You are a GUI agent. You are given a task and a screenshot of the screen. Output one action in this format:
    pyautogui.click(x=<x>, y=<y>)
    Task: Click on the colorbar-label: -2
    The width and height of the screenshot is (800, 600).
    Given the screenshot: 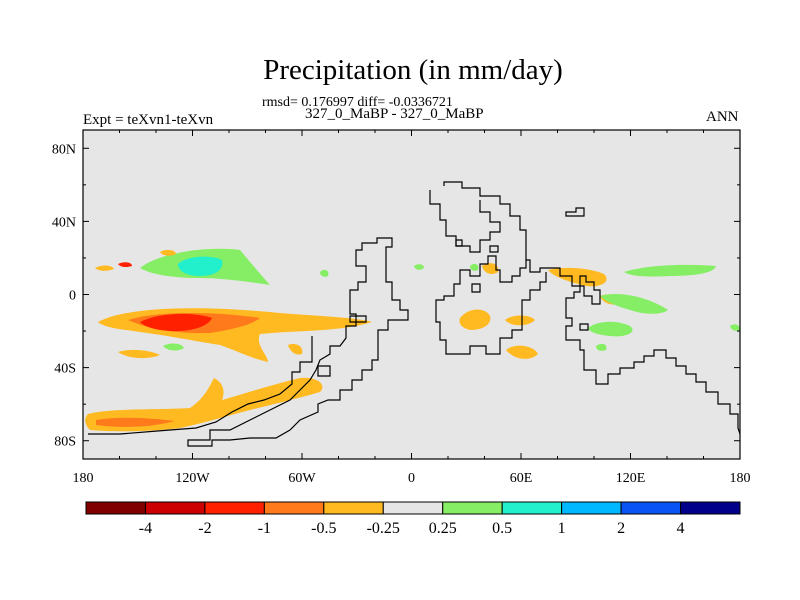 What is the action you would take?
    pyautogui.click(x=204, y=528)
    